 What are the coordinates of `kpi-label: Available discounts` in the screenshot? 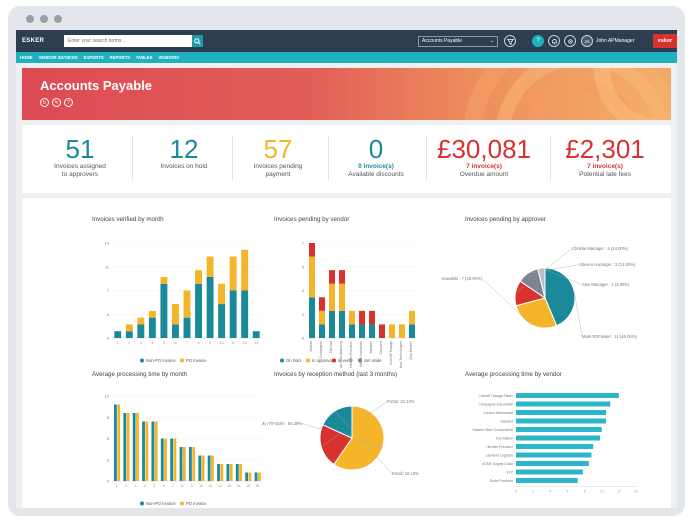 It's located at (376, 174).